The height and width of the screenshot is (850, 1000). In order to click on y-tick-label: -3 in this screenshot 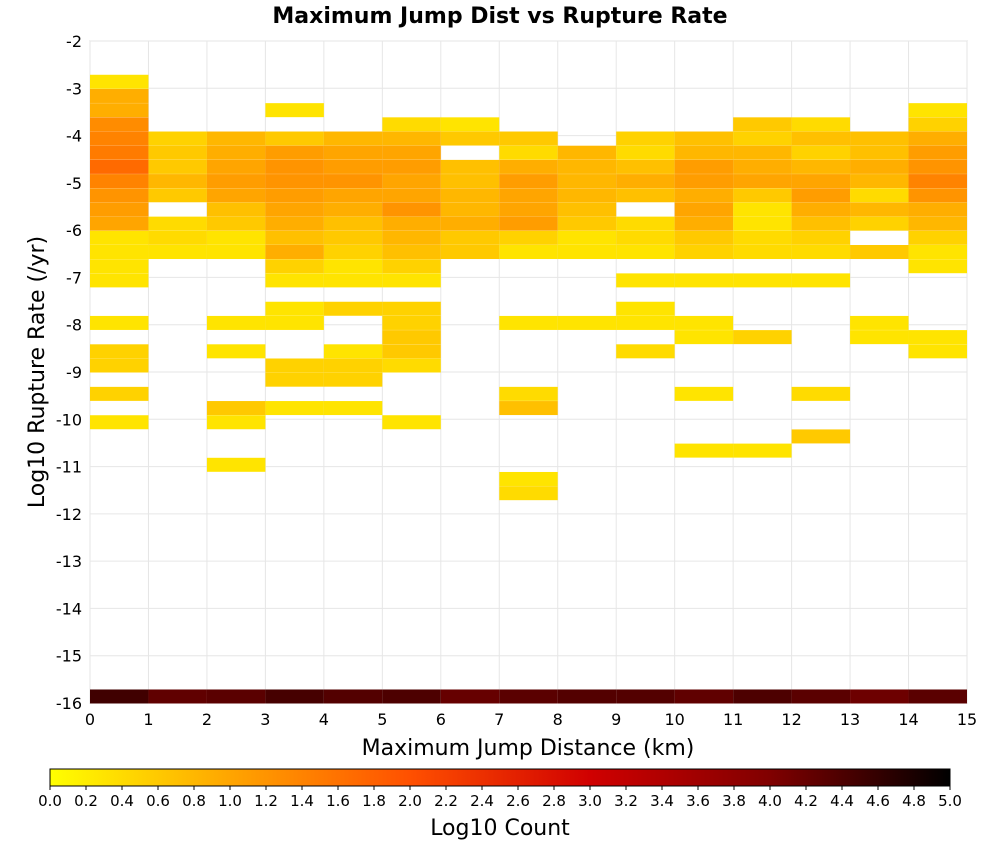, I will do `click(74, 88)`.